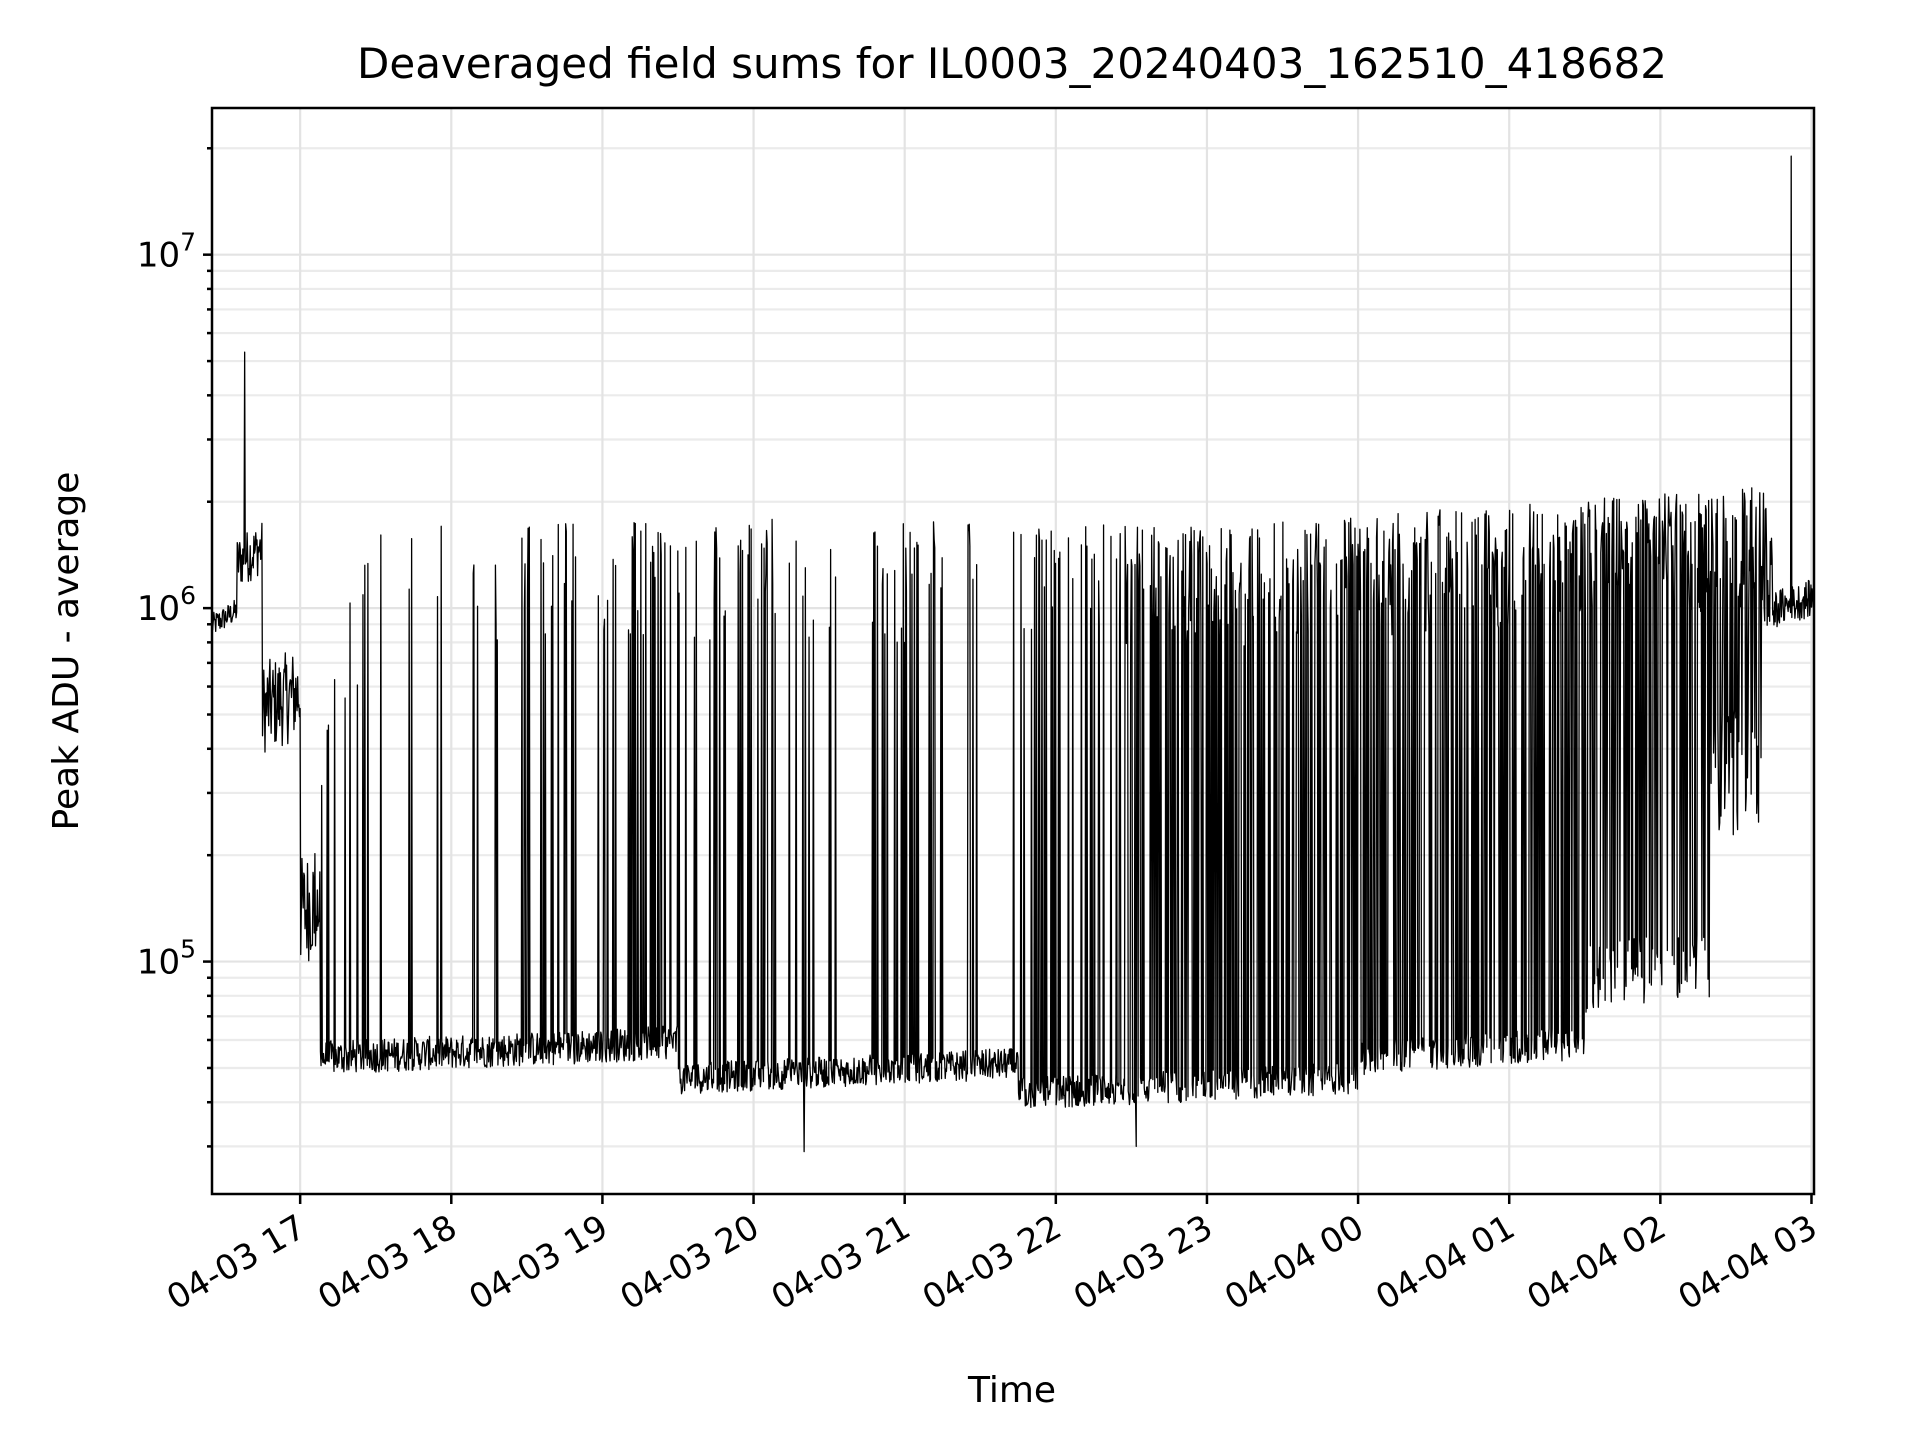 This screenshot has height=1440, width=1920. What do you see at coordinates (166, 252) in the screenshot?
I see `y-tick-label: 10⁷` at bounding box center [166, 252].